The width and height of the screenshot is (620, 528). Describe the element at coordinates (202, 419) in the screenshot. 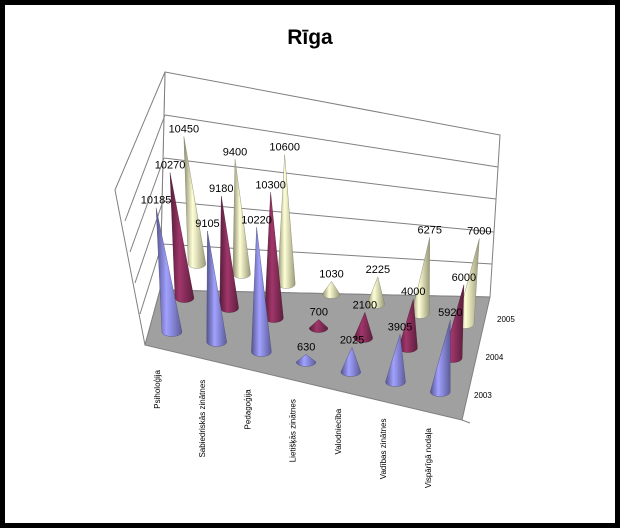

I see `x-tick-label: Sabiedriskās zinātnes` at that location.